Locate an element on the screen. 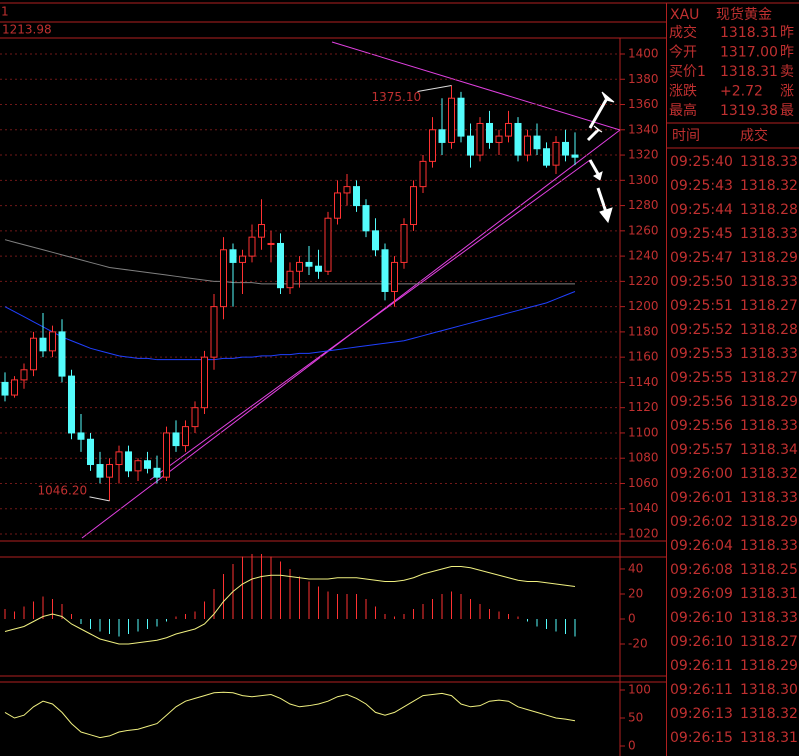 The image size is (799, 756). quote-label: 最高 is located at coordinates (683, 110).